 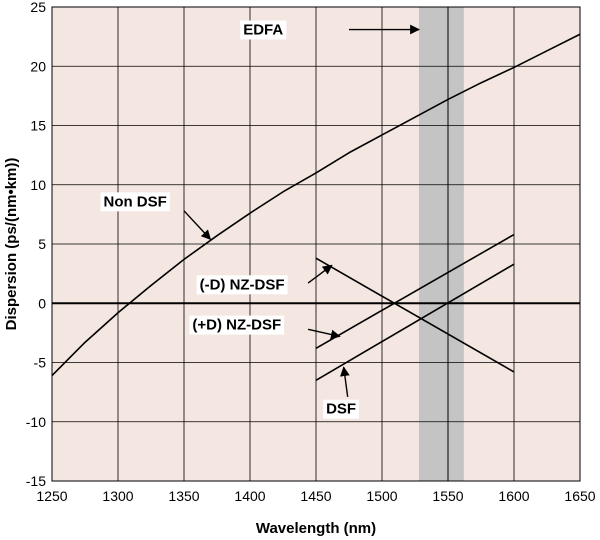 What do you see at coordinates (156, 216) in the screenshot?
I see `annotation-non-dsf: Non DSF` at bounding box center [156, 216].